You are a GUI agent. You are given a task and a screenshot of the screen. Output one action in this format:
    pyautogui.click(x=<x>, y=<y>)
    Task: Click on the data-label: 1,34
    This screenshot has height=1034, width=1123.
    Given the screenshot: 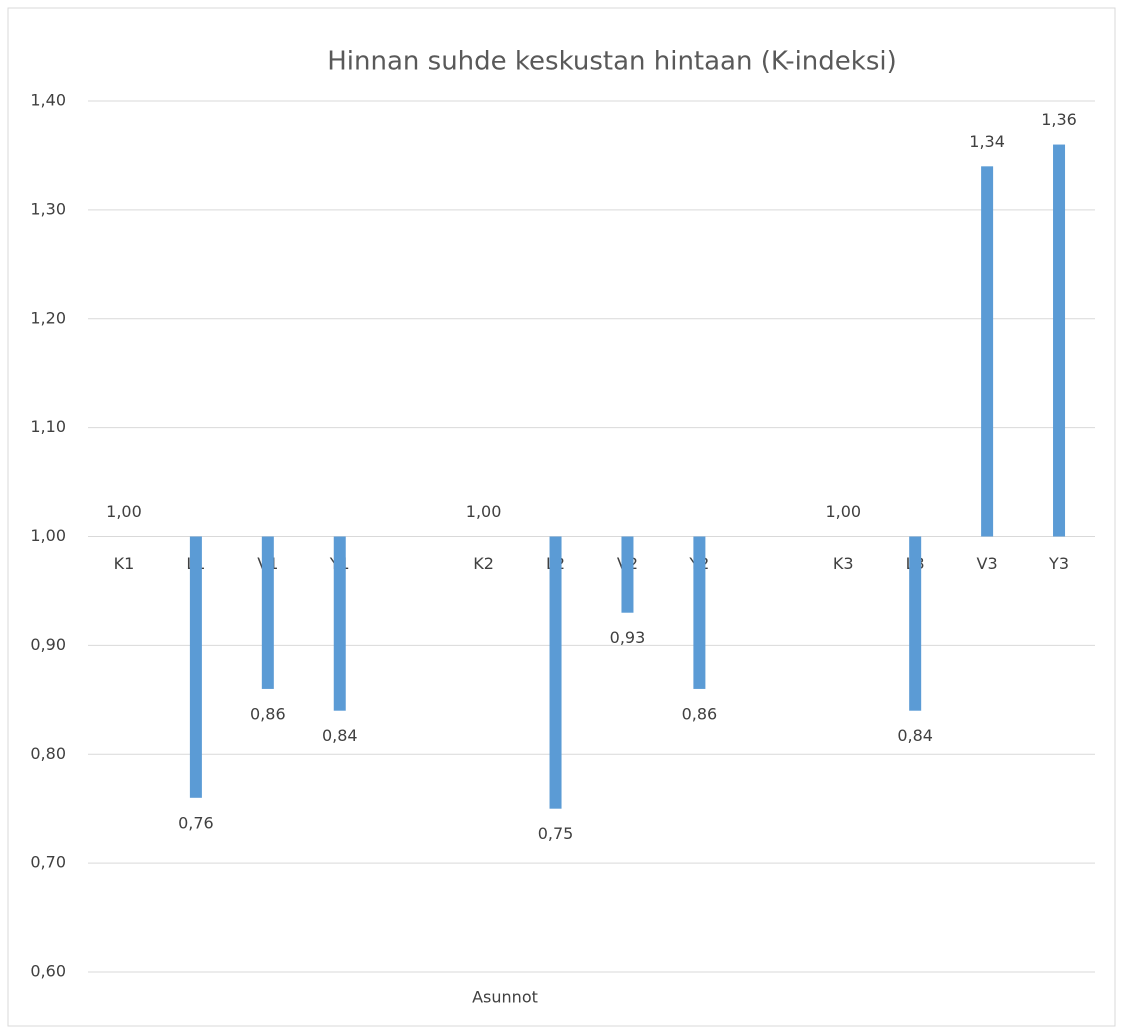 What is the action you would take?
    pyautogui.click(x=987, y=141)
    